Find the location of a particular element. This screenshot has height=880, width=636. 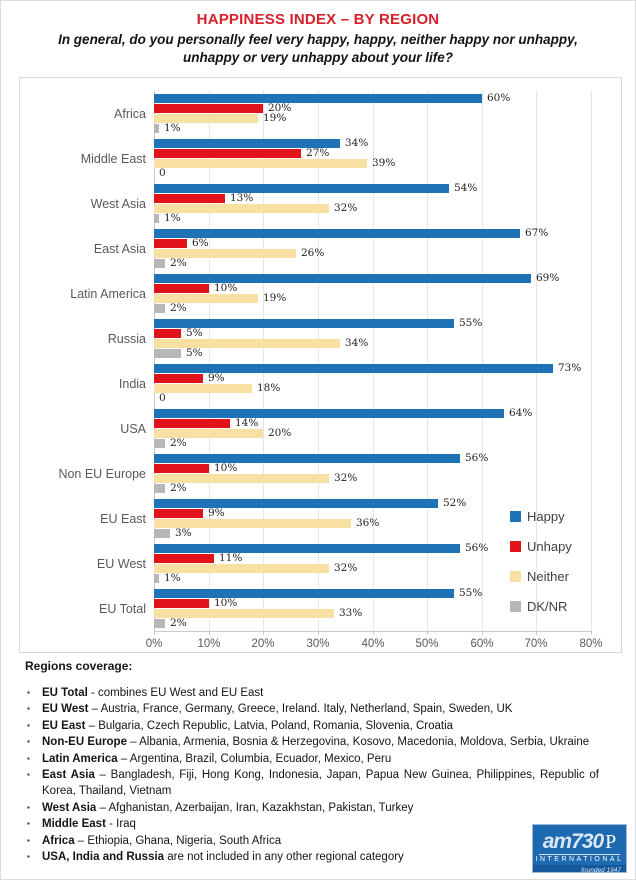

bar-row-africa-neither: 19% is located at coordinates (372, 118).